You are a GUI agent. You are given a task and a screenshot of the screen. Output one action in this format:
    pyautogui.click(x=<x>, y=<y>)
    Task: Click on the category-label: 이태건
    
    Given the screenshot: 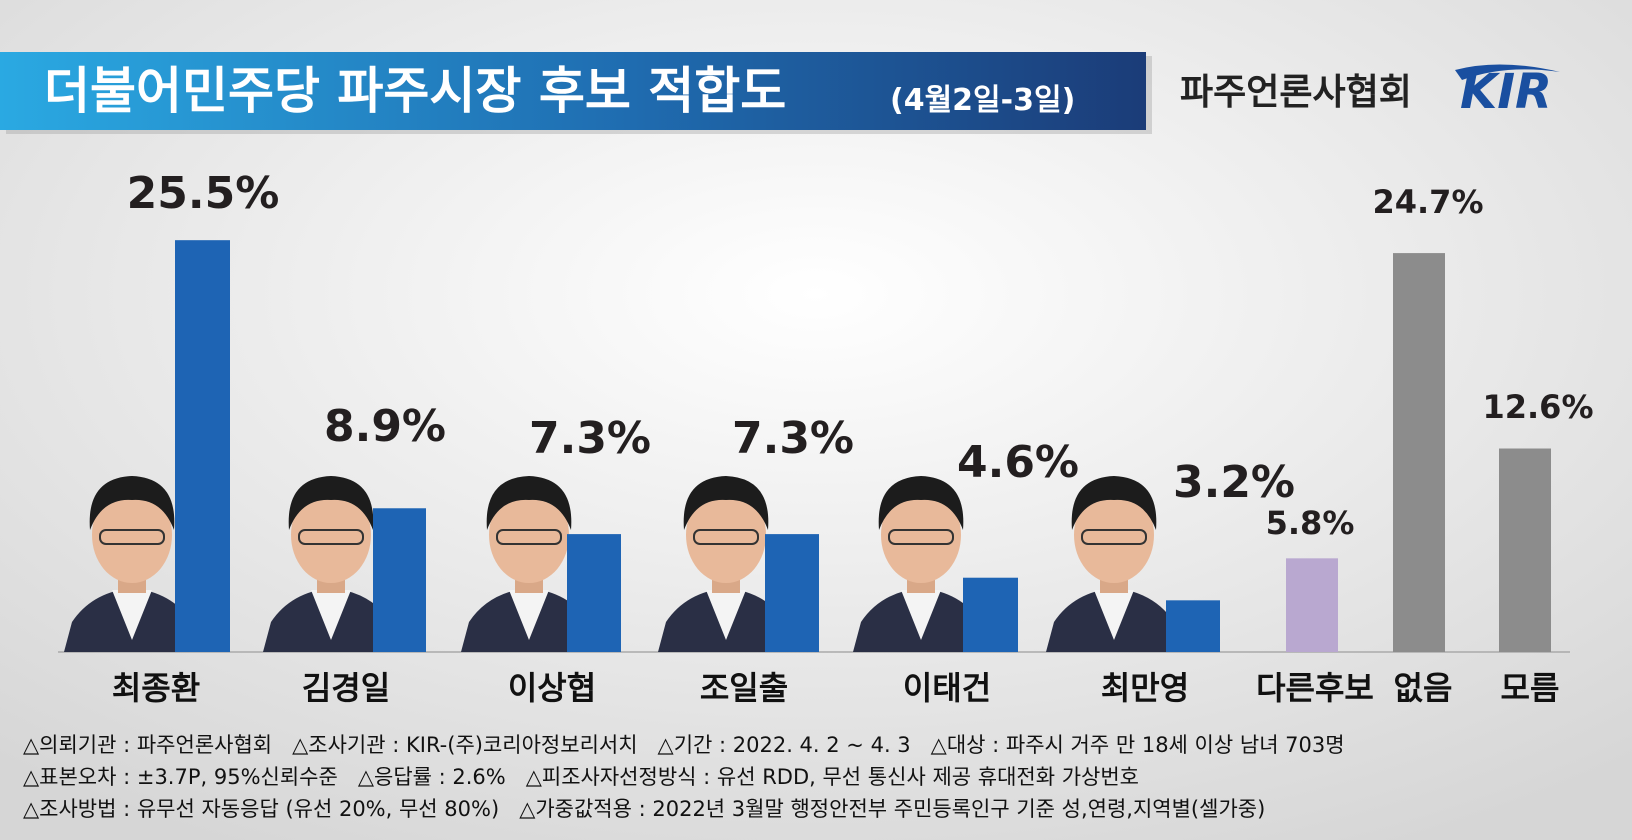 What is the action you would take?
    pyautogui.click(x=947, y=688)
    